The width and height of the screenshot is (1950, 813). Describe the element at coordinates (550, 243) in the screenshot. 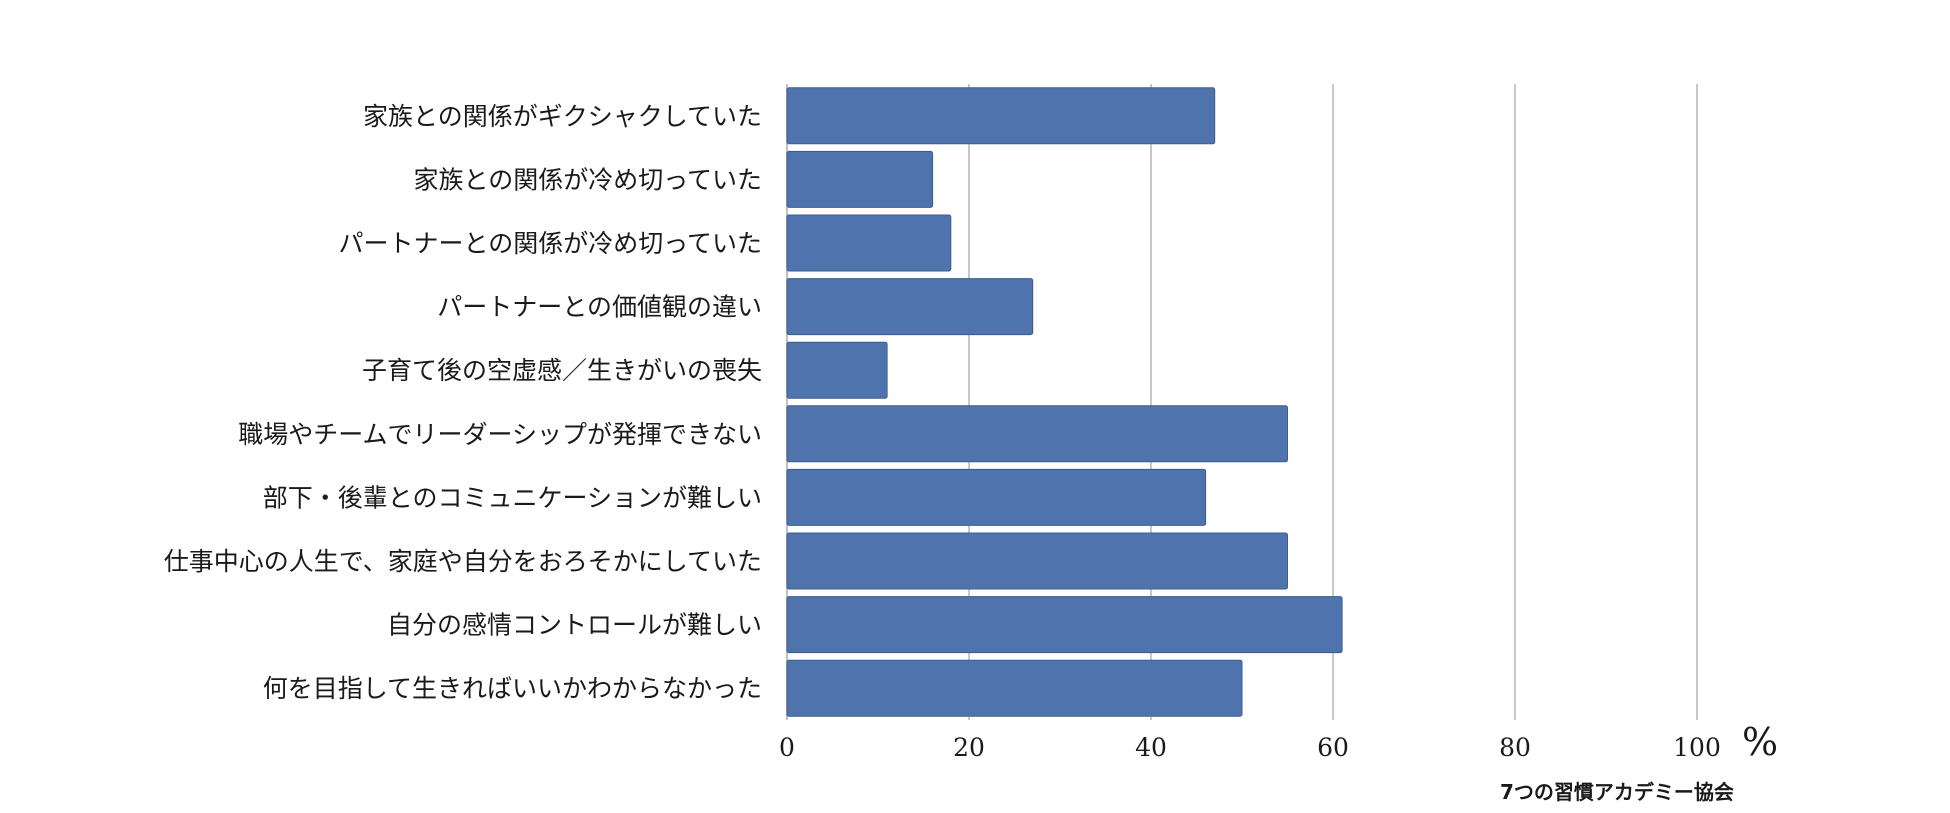

I see `category-label: パートナーとの関係が冷め切っていた` at that location.